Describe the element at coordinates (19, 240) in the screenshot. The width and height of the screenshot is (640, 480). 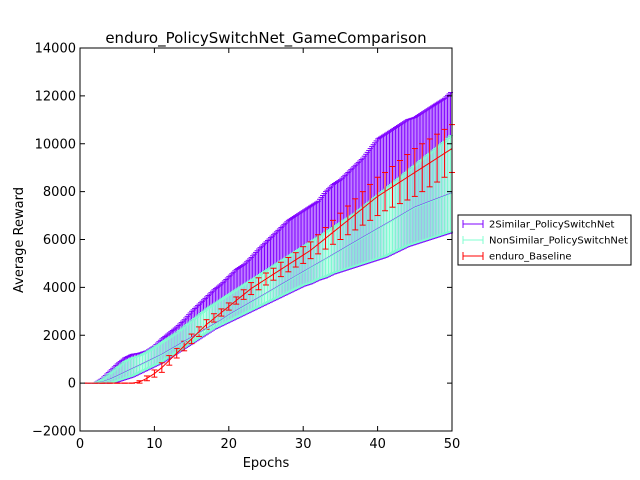
I see `y-axis-label: Average Reward` at that location.